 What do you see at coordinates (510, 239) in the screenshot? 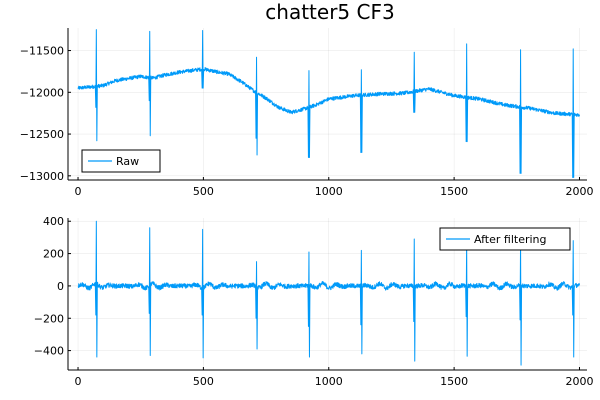
I see `legend-label: After filtering` at bounding box center [510, 239].